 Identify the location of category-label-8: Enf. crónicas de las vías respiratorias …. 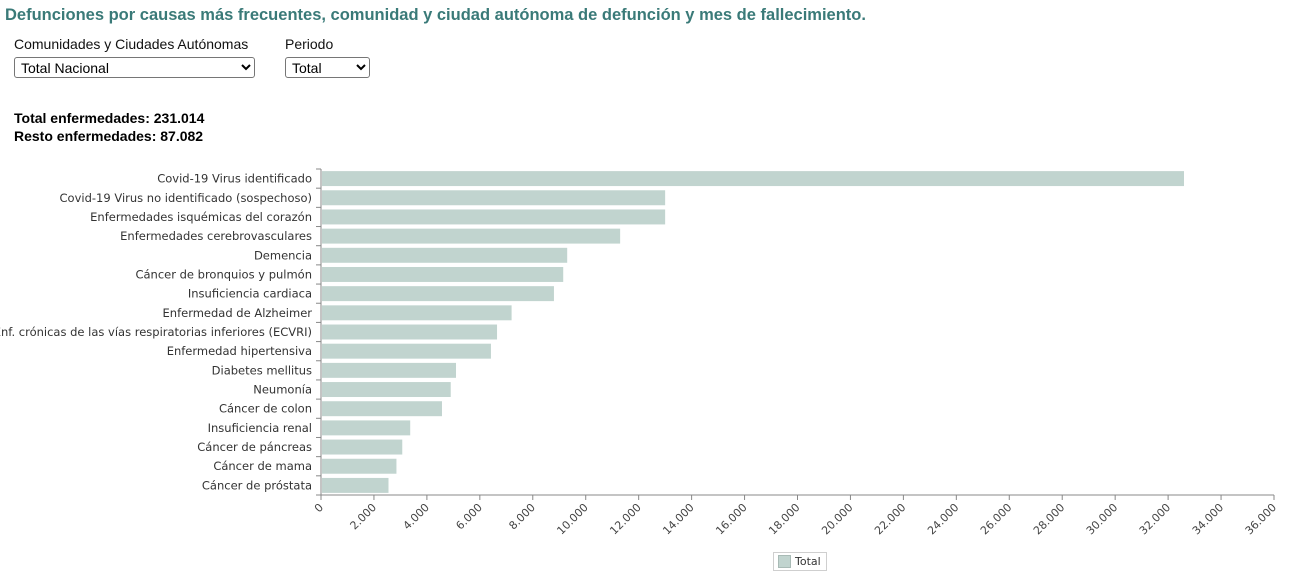
(156, 332).